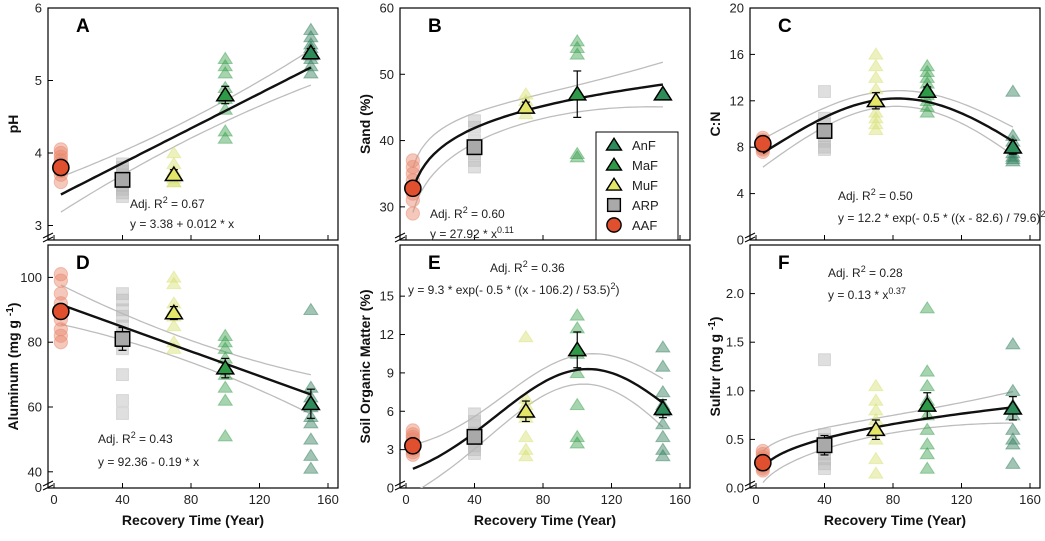 This screenshot has width=1045, height=541. I want to click on r2-annotation: Adj. R2 = 0.36, so click(527, 267).